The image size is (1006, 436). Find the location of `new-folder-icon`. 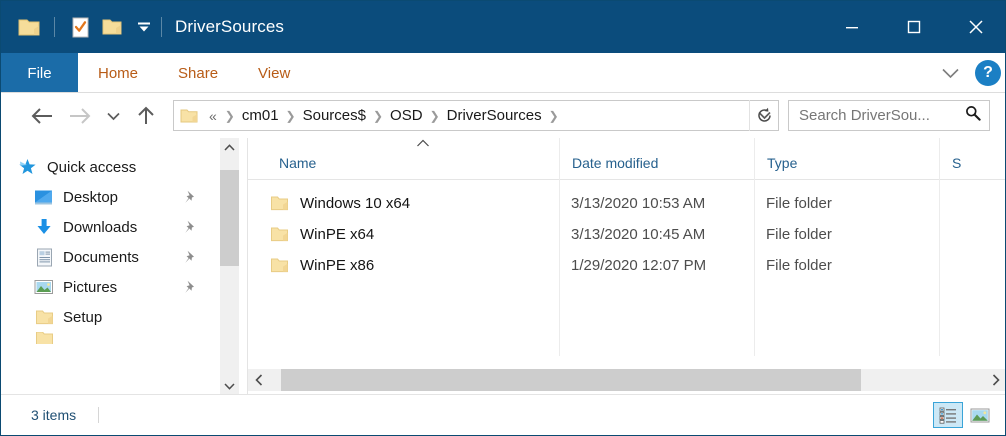

new-folder-icon is located at coordinates (112, 27).